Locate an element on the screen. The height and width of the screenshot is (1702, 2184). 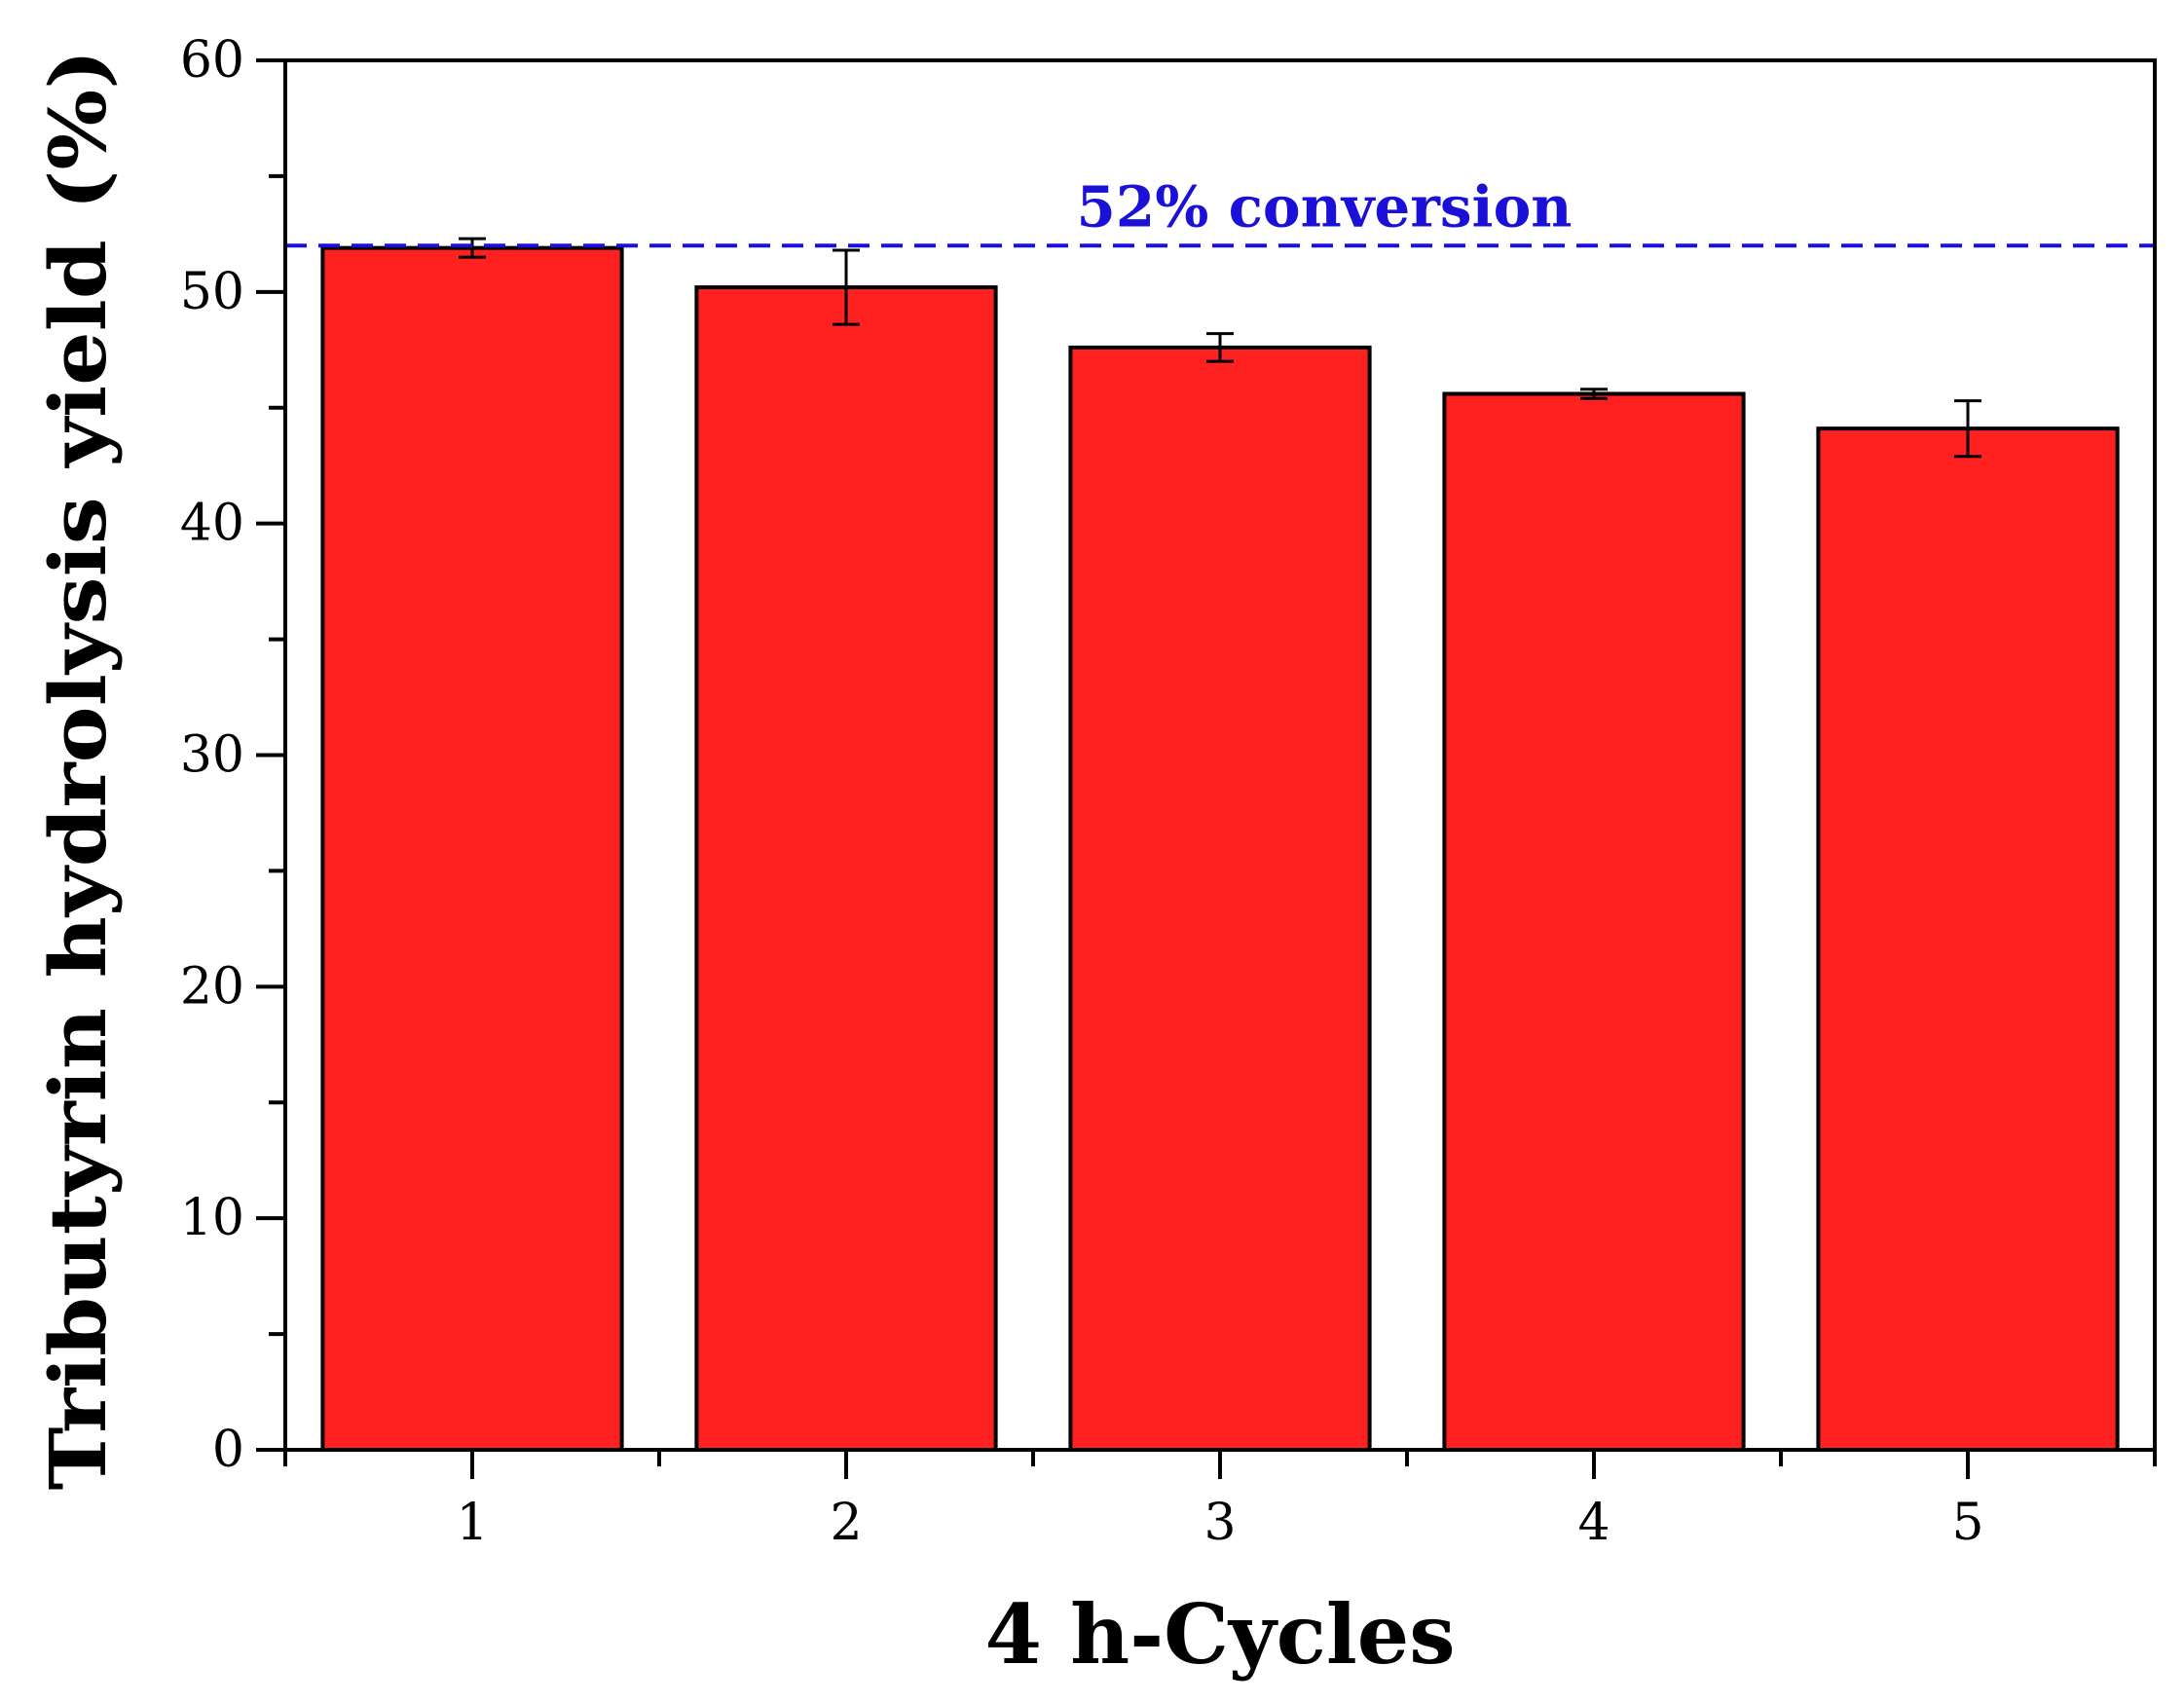
y-tick-label: 30 is located at coordinates (212, 755).